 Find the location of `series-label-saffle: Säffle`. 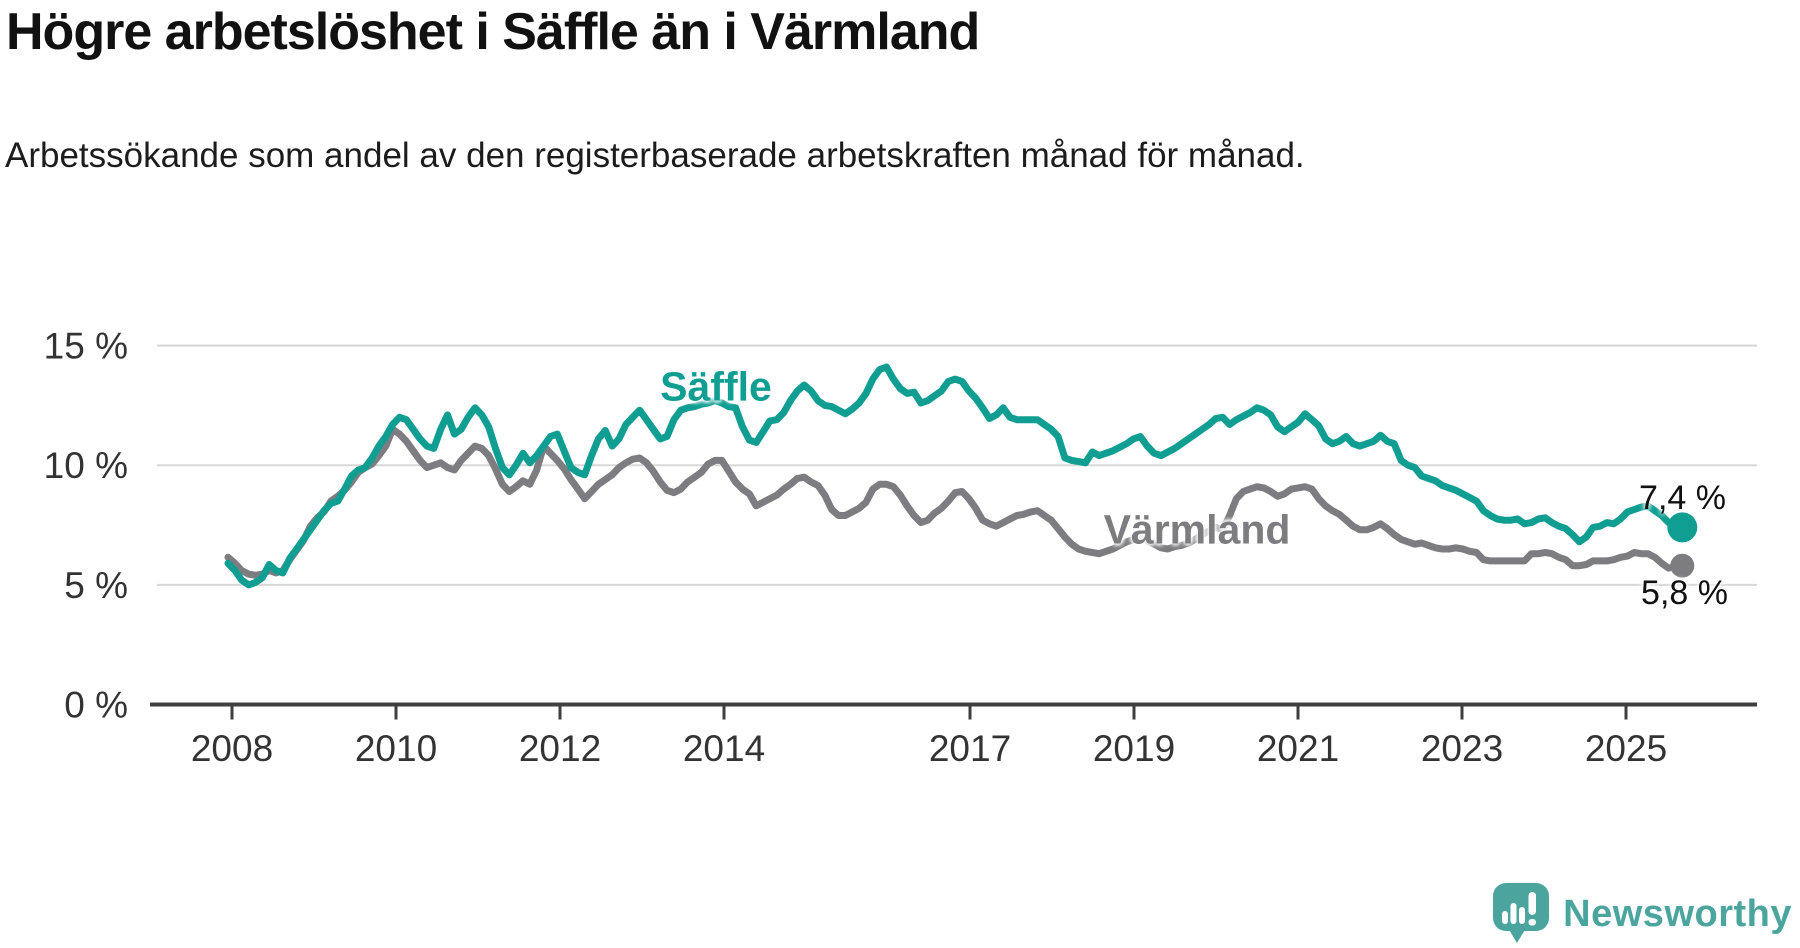

series-label-saffle: Säffle is located at coordinates (716, 386).